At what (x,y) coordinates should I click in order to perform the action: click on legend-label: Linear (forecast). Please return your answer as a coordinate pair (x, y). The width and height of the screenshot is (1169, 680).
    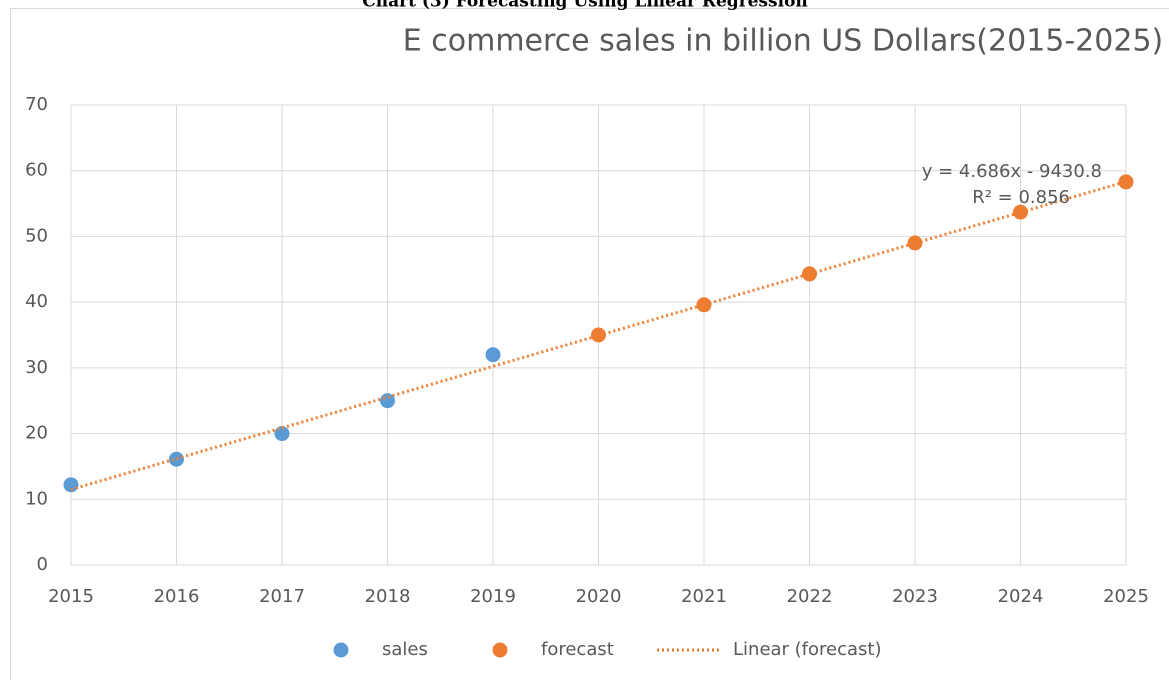
    Looking at the image, I should click on (807, 649).